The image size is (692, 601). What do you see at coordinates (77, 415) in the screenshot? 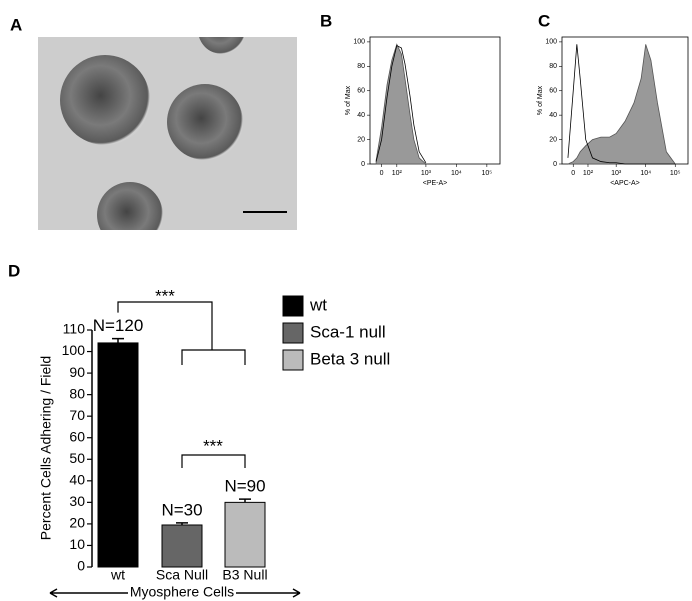
I see `y-tick-label: 70` at bounding box center [77, 415].